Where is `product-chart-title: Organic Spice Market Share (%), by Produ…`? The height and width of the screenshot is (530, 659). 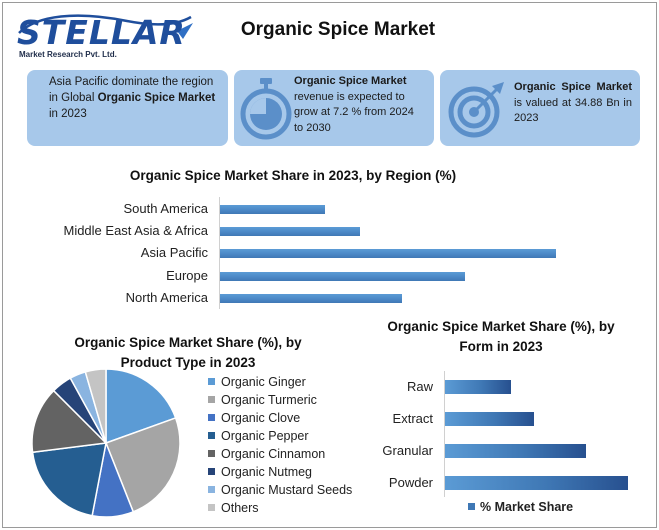
product-chart-title: Organic Spice Market Share (%), by Produ… is located at coordinates (188, 353).